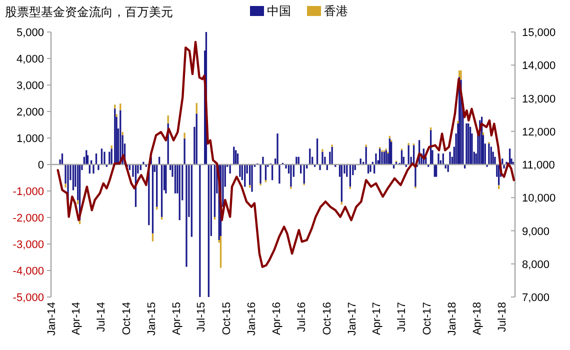  I want to click on y-tick-label: 4,000, so click(30, 60).